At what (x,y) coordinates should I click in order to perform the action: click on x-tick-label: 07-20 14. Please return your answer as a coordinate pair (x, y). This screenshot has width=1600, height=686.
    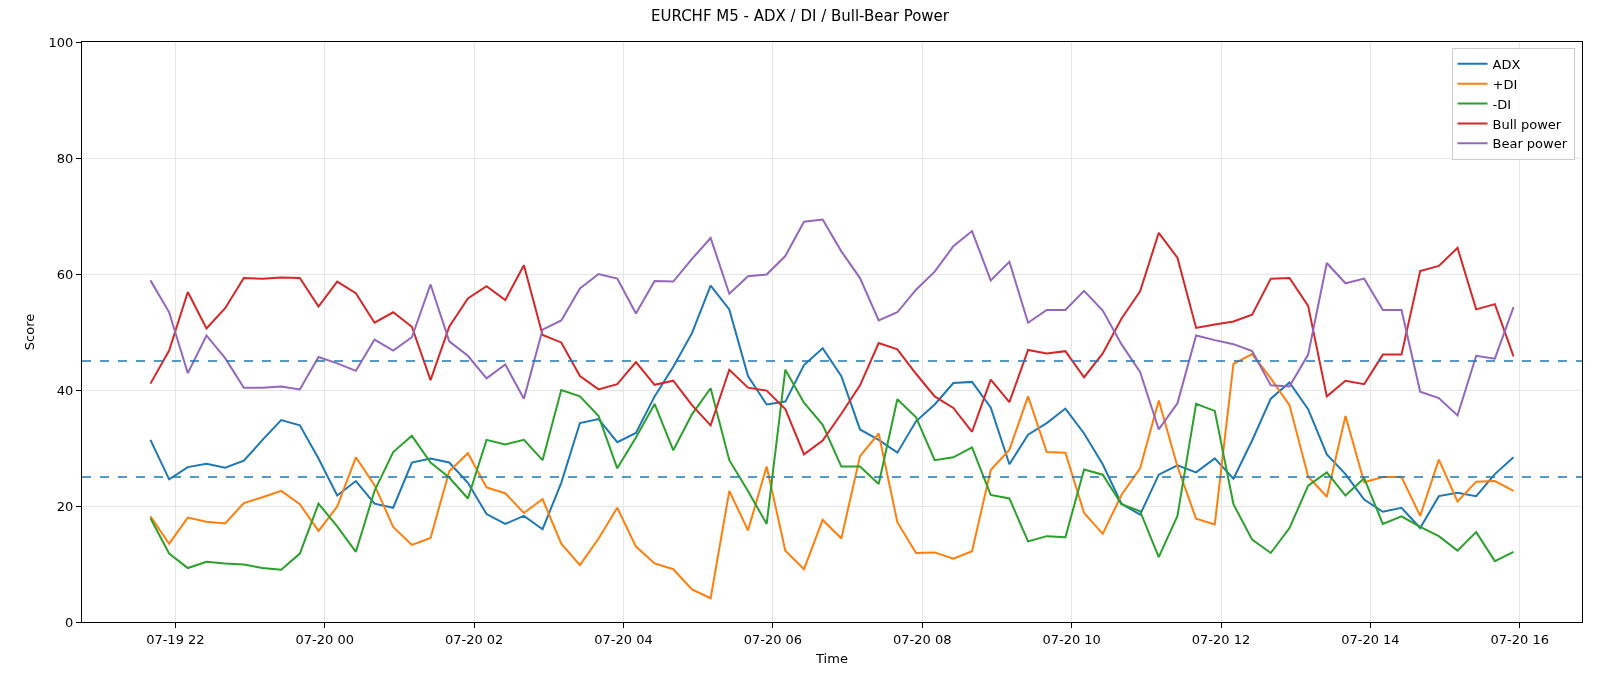
    Looking at the image, I should click on (1370, 639).